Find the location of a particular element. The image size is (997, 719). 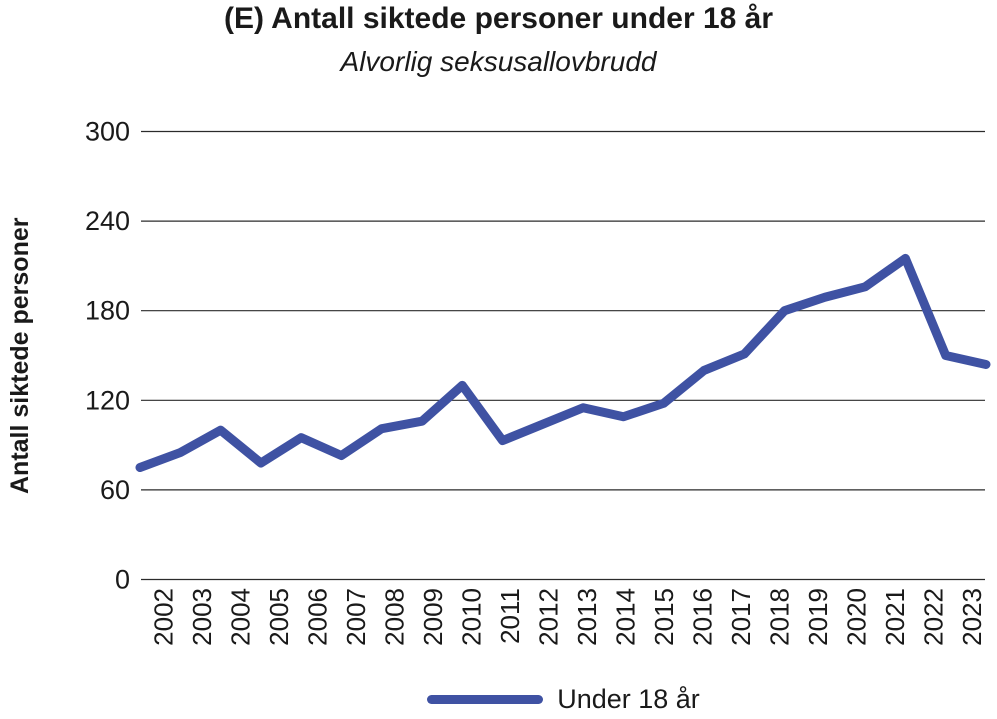

x-tick-label: 2005 is located at coordinates (279, 617).